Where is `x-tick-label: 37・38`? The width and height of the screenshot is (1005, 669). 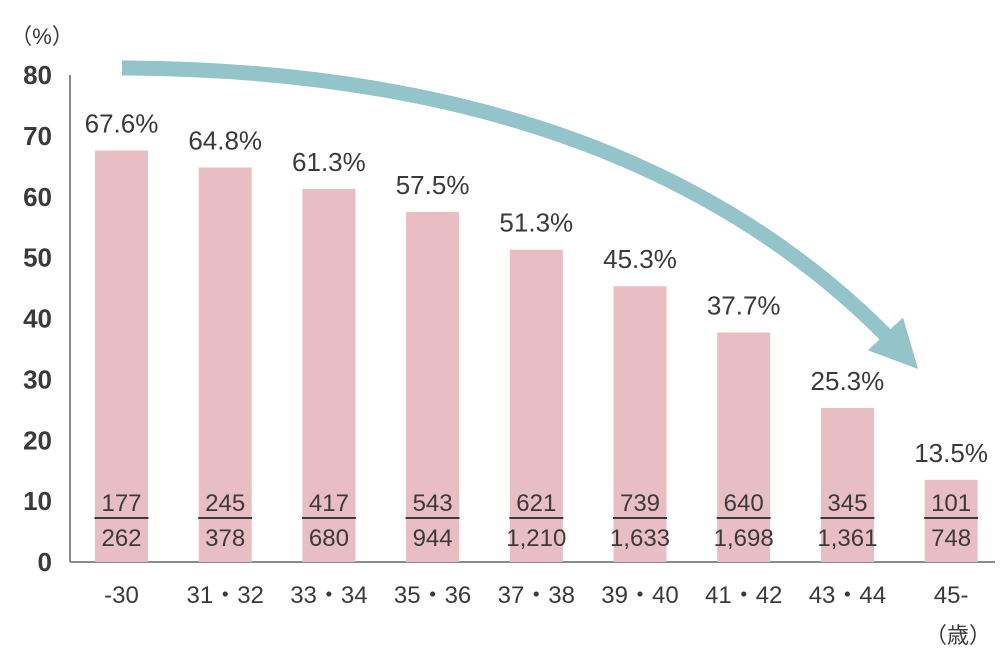 x-tick-label: 37・38 is located at coordinates (536, 595).